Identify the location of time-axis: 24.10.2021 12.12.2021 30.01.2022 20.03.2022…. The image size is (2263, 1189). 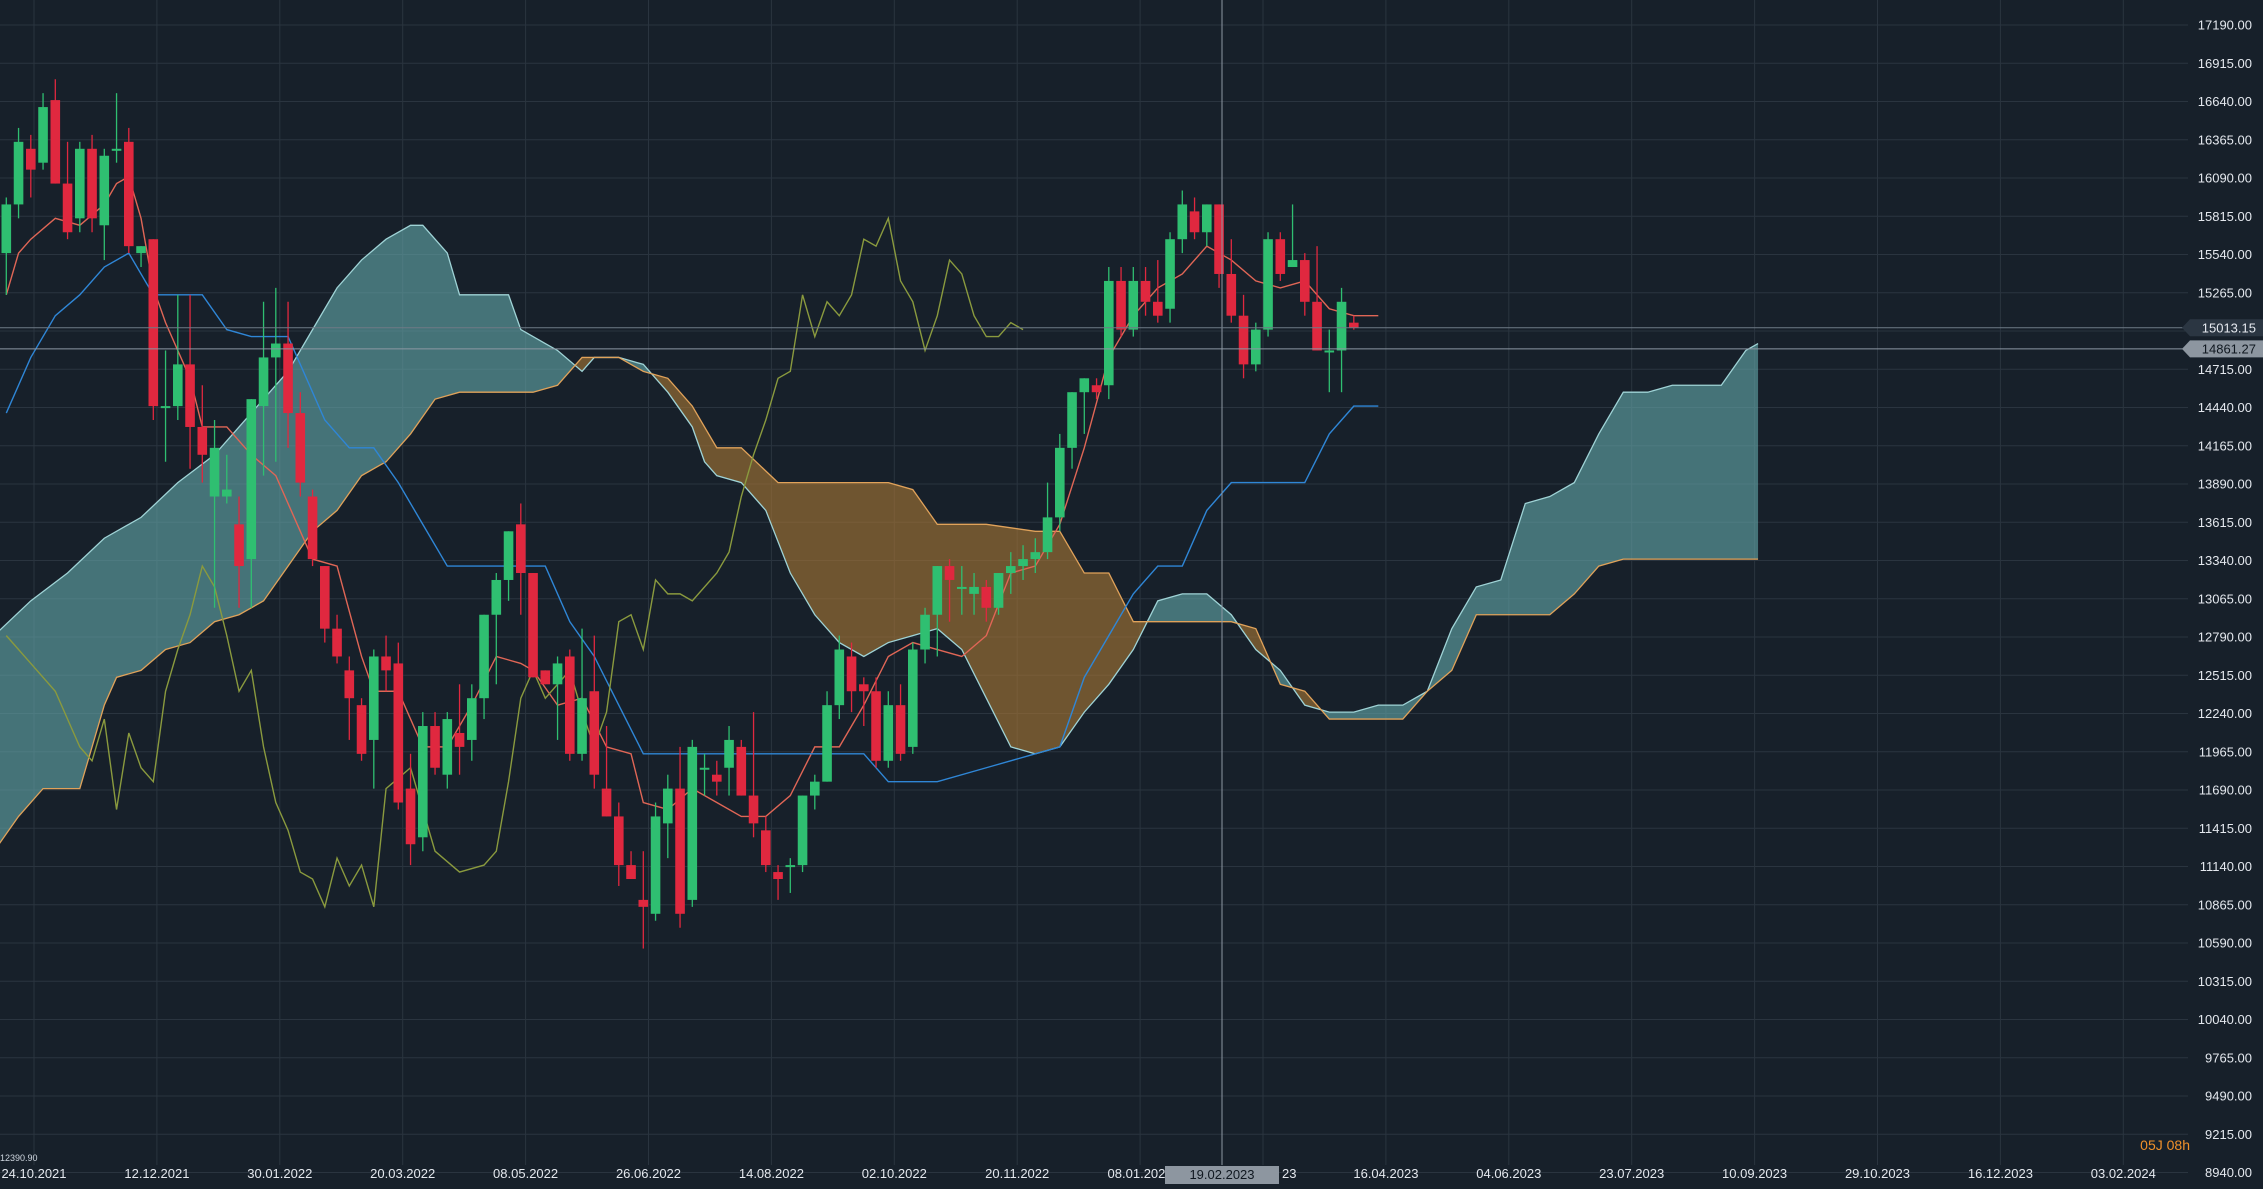
(1078, 1175).